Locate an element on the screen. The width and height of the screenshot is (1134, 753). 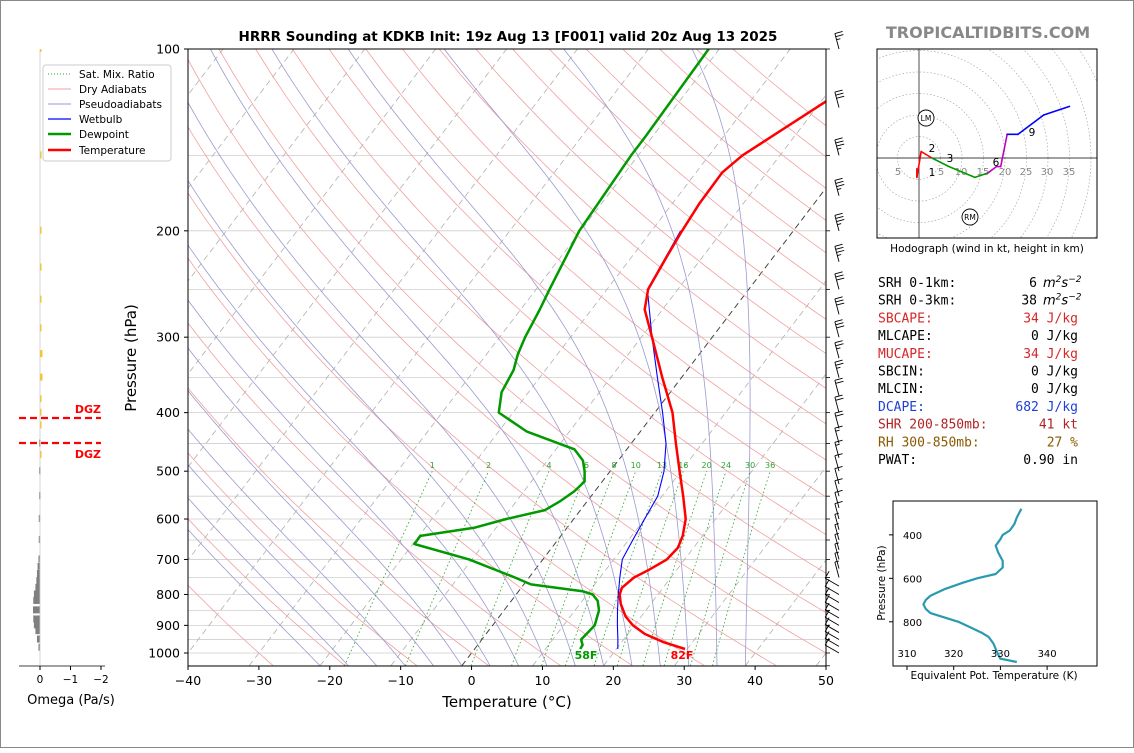
hodograph-ring-label: 30 is located at coordinates (1047, 172).